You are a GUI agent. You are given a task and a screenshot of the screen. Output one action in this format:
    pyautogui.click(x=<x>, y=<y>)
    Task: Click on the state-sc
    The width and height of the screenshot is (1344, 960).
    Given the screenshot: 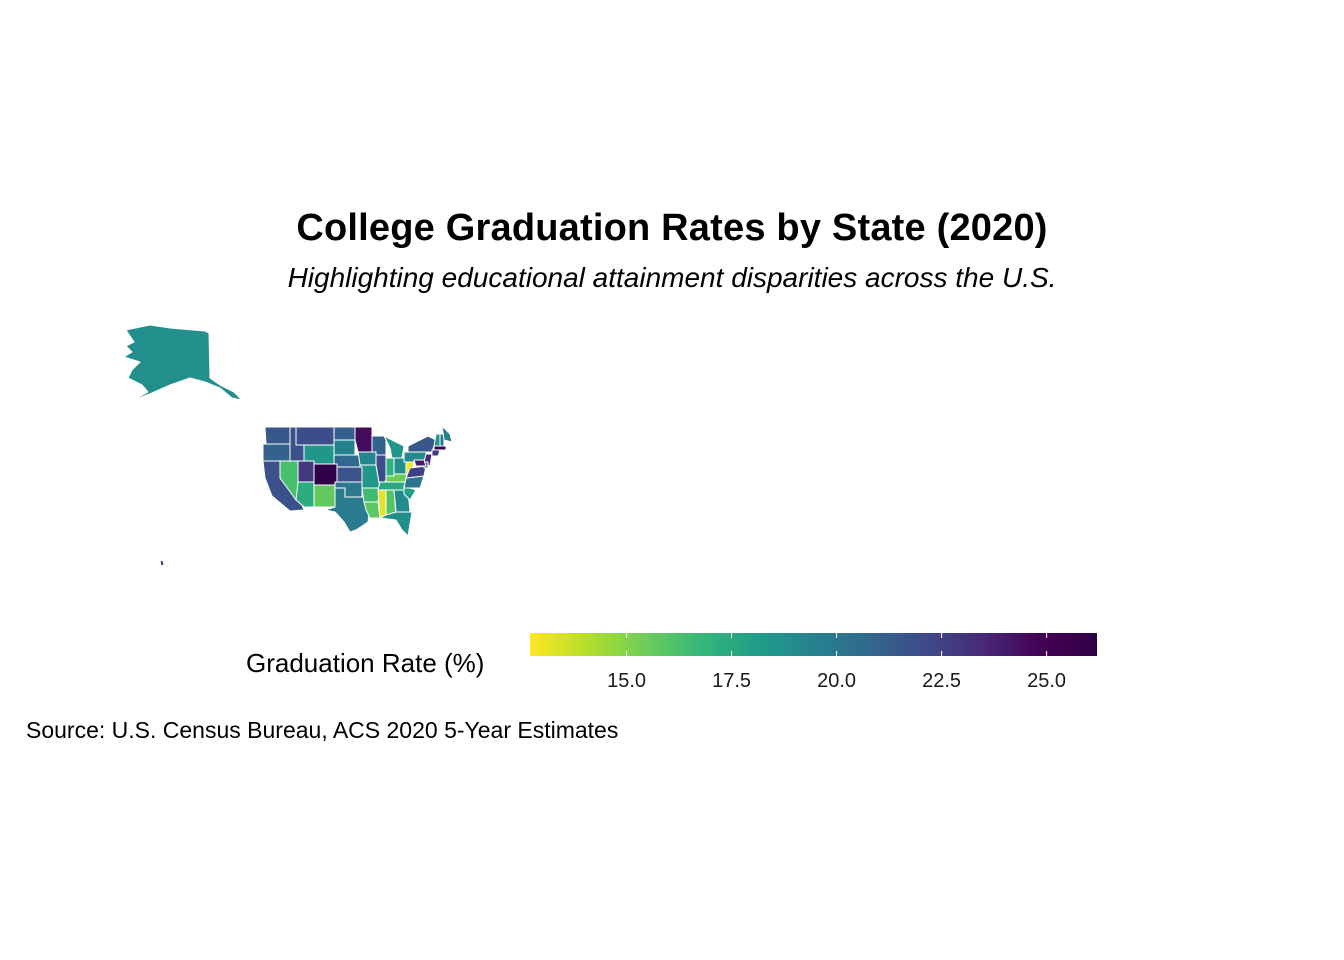 What is the action you would take?
    pyautogui.click(x=410, y=493)
    